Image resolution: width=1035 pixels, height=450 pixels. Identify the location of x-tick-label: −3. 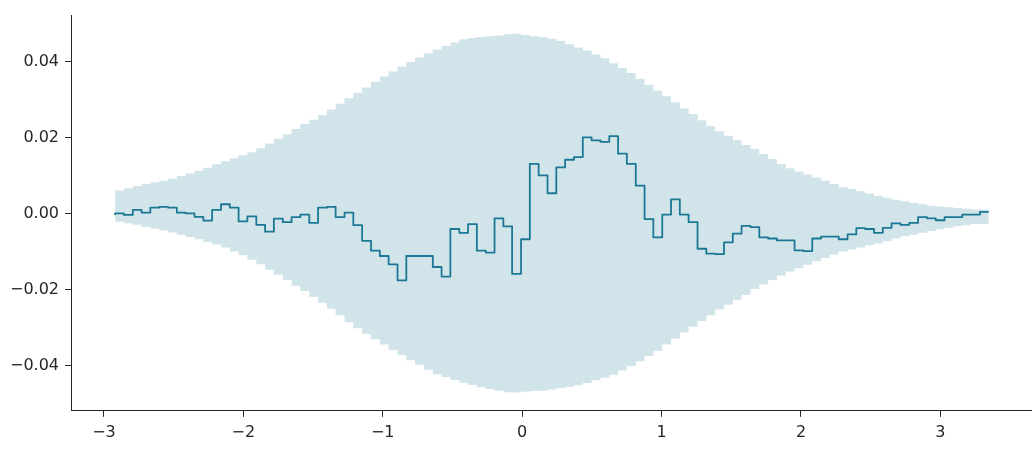
(104, 431).